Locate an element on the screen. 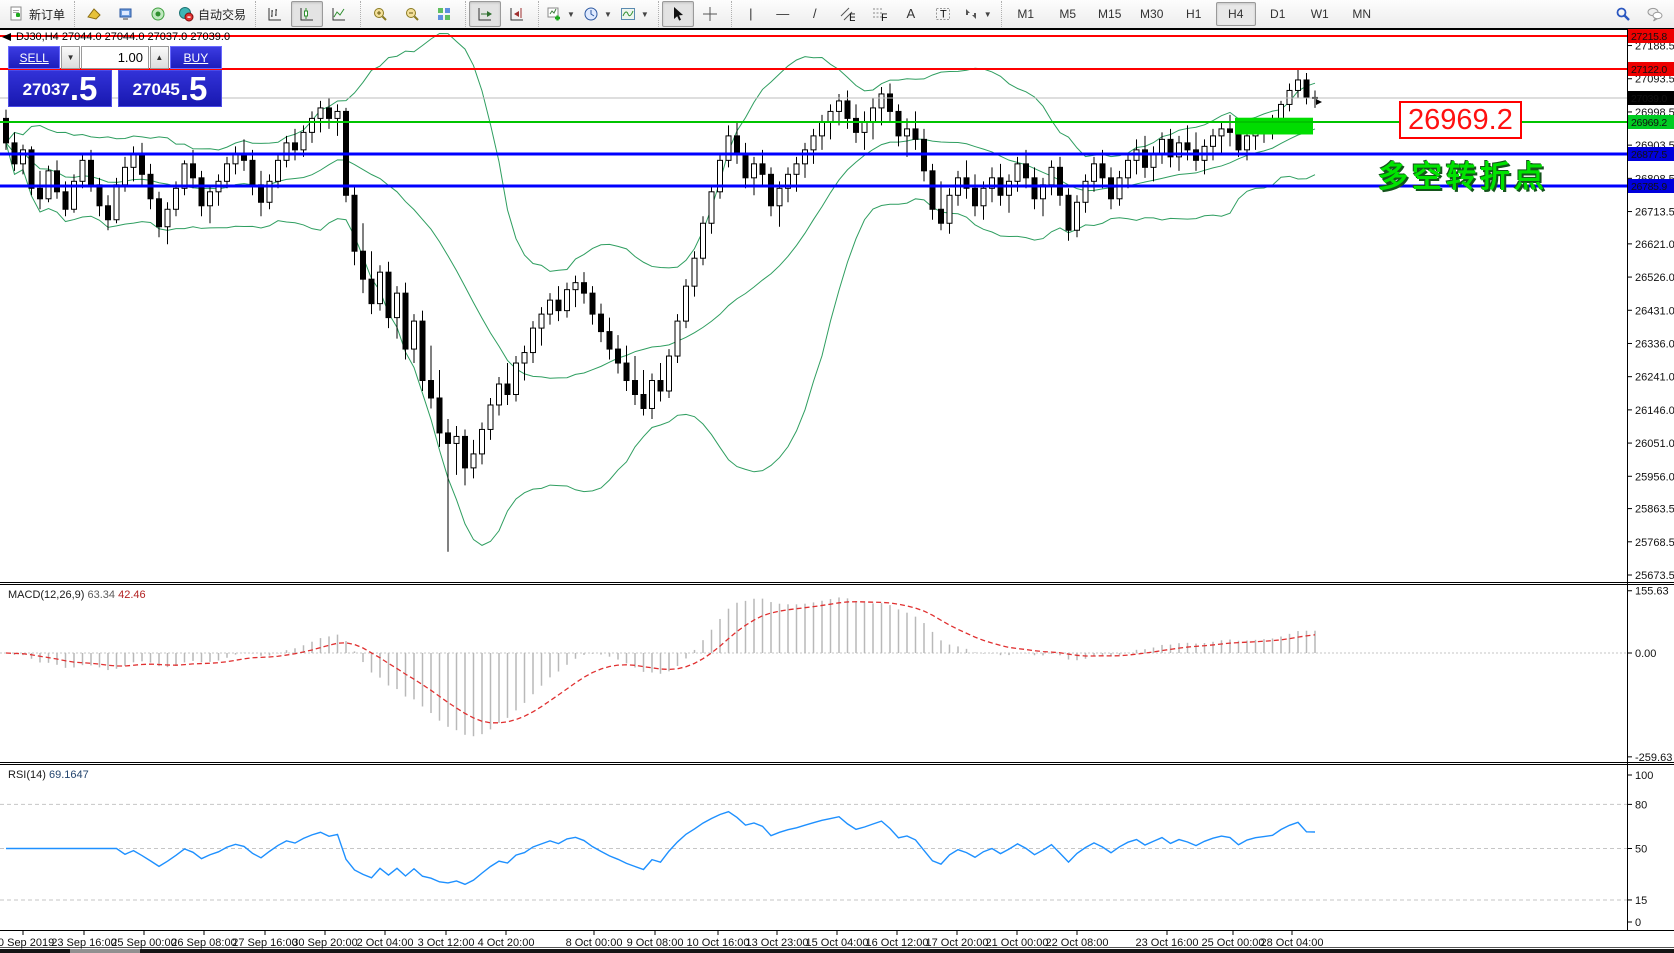 This screenshot has width=1674, height=953. terminal-button is located at coordinates (126, 14).